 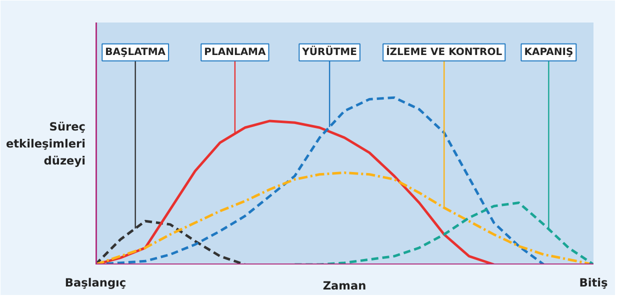 What do you see at coordinates (95, 283) in the screenshot?
I see `x-tick-label: Başlangıç` at bounding box center [95, 283].